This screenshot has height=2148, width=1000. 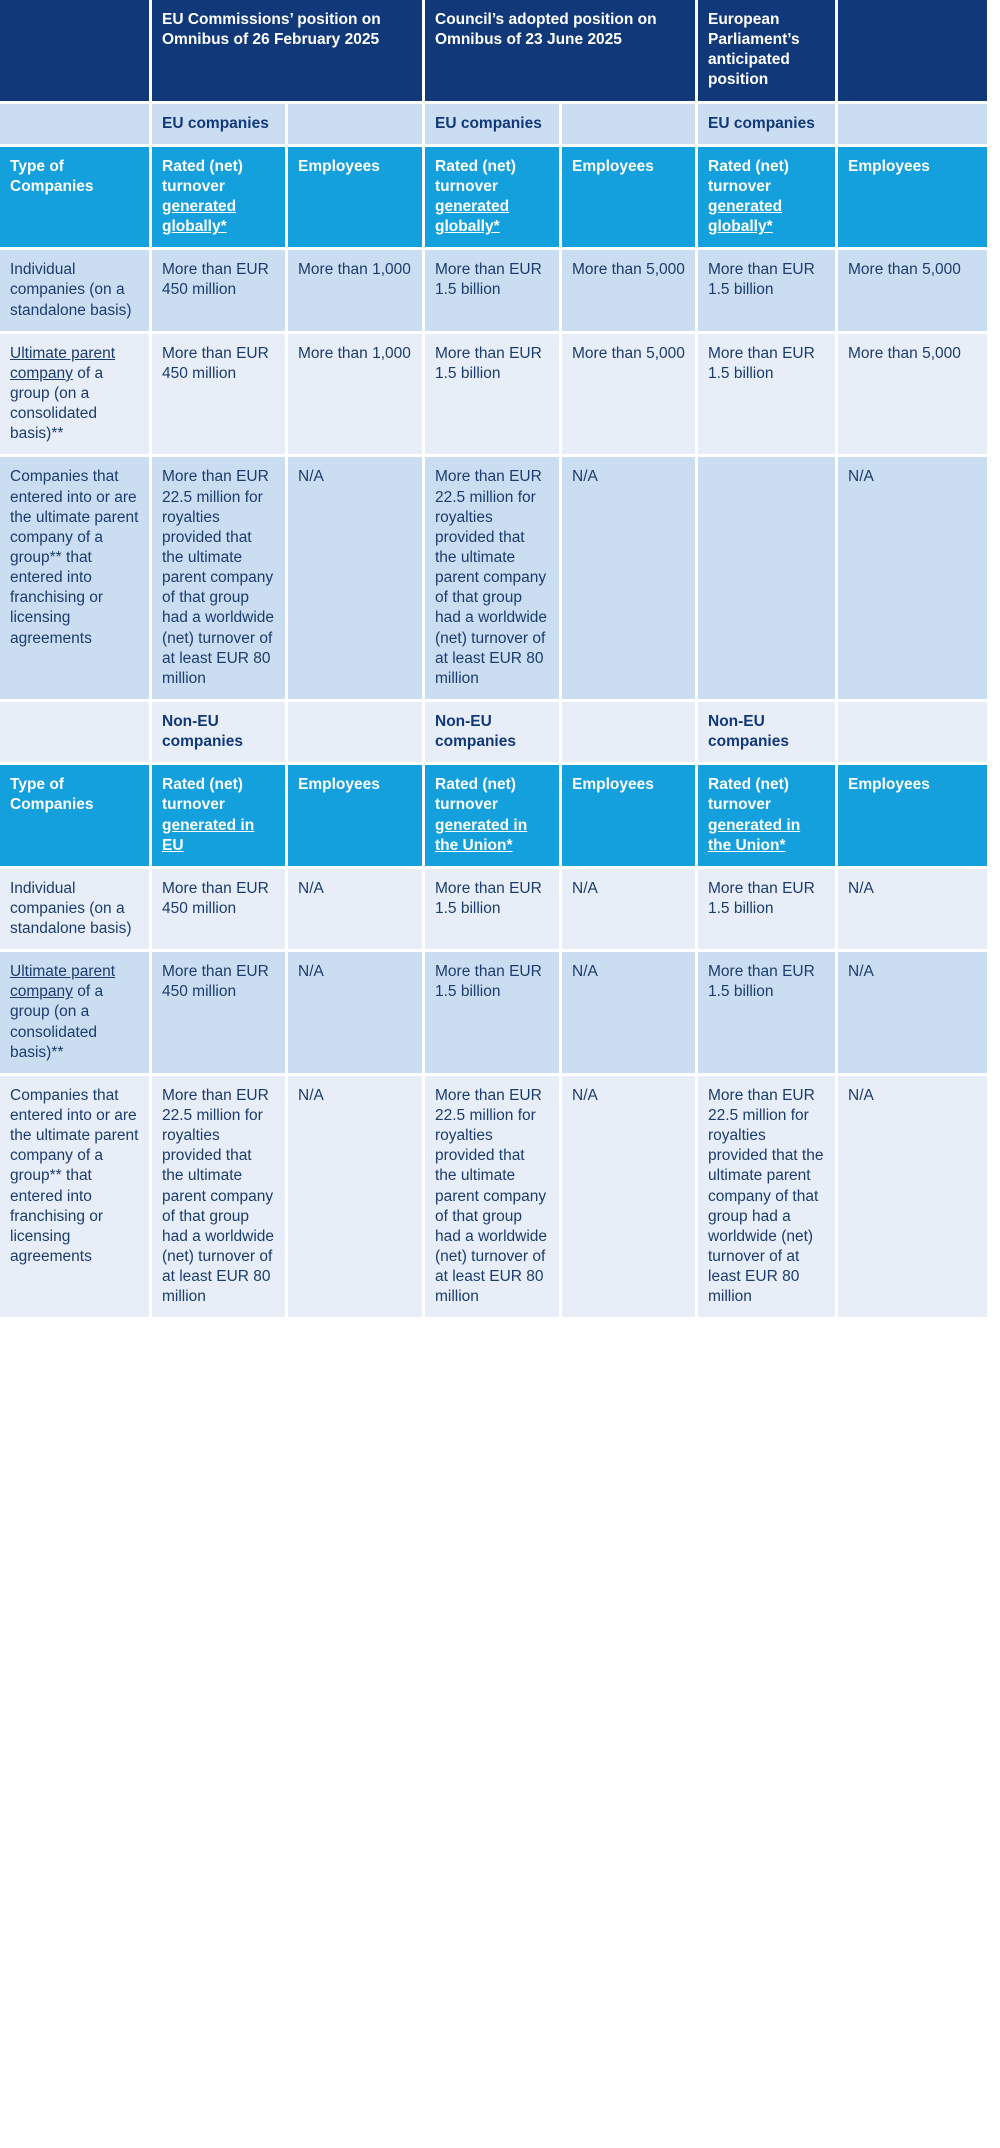 What do you see at coordinates (630, 733) in the screenshot?
I see `scope-noneu-spacer-council` at bounding box center [630, 733].